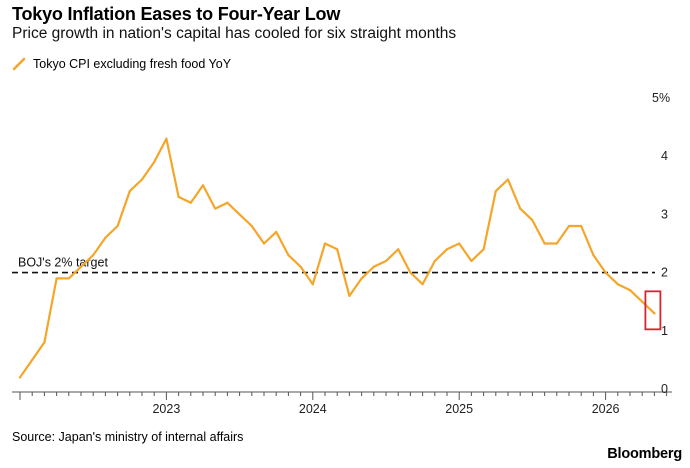 Image resolution: width=690 pixels, height=468 pixels. I want to click on latest-reading-highlight, so click(653, 310).